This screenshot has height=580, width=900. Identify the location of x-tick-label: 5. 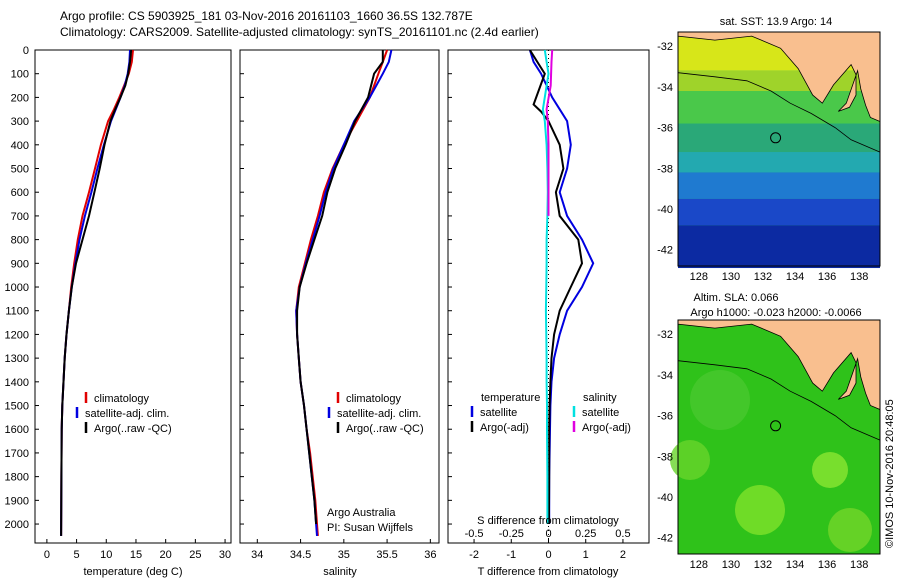
(77, 555).